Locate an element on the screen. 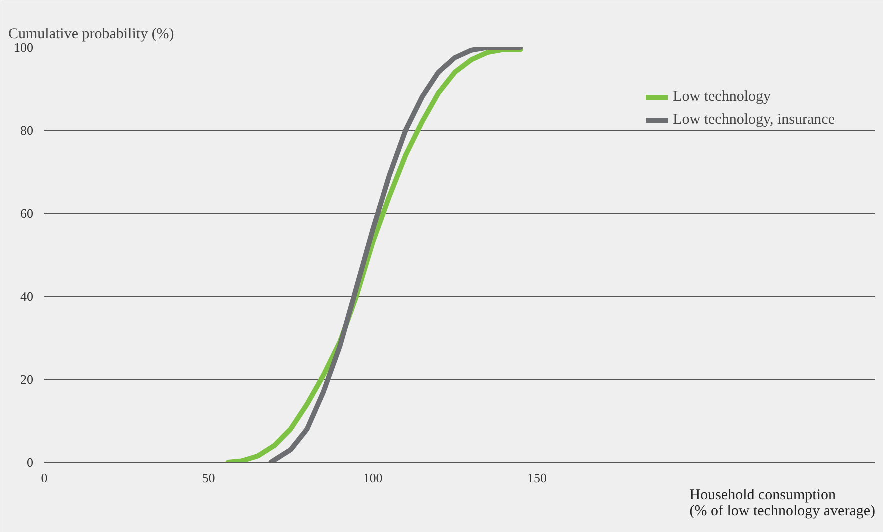 The image size is (883, 532). y-axis-title: Cumulative probability (%) is located at coordinates (91, 34).